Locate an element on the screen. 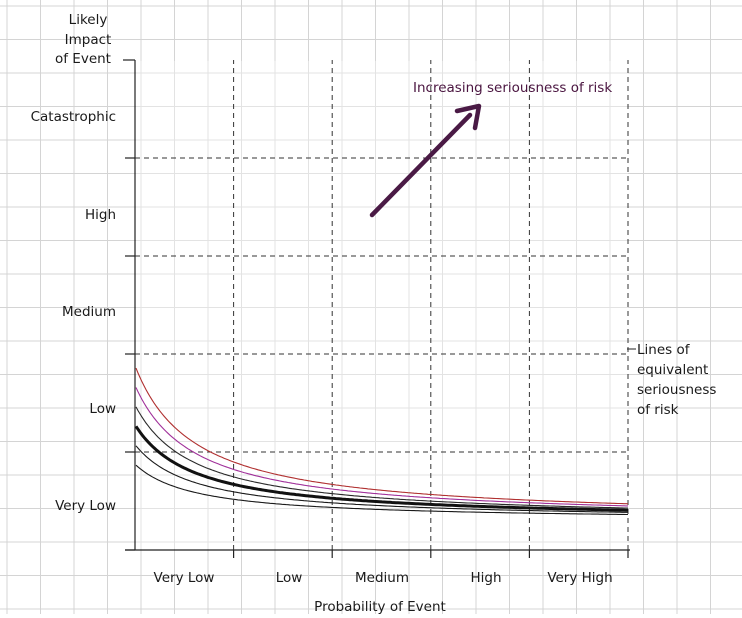 The width and height of the screenshot is (742, 618). y-category-low: Low is located at coordinates (102, 409).